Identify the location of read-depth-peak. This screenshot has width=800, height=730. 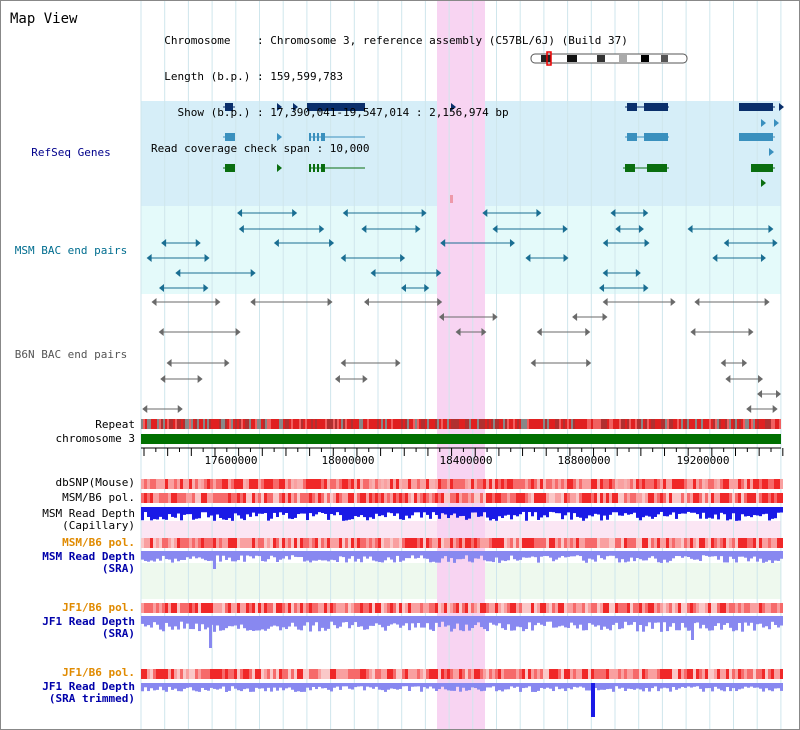
(593, 700).